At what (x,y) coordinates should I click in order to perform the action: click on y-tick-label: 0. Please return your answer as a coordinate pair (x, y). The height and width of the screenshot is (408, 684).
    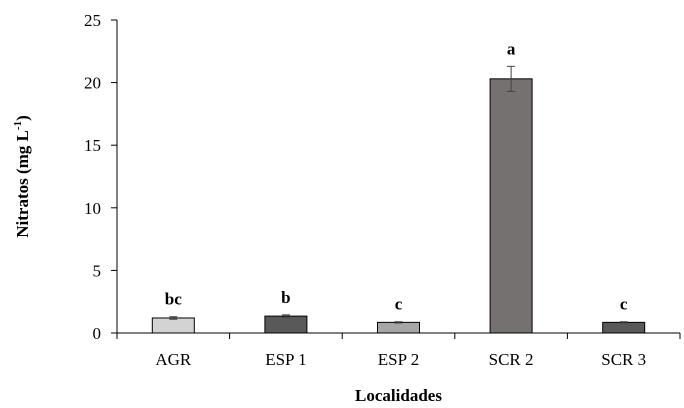
    Looking at the image, I should click on (97, 333).